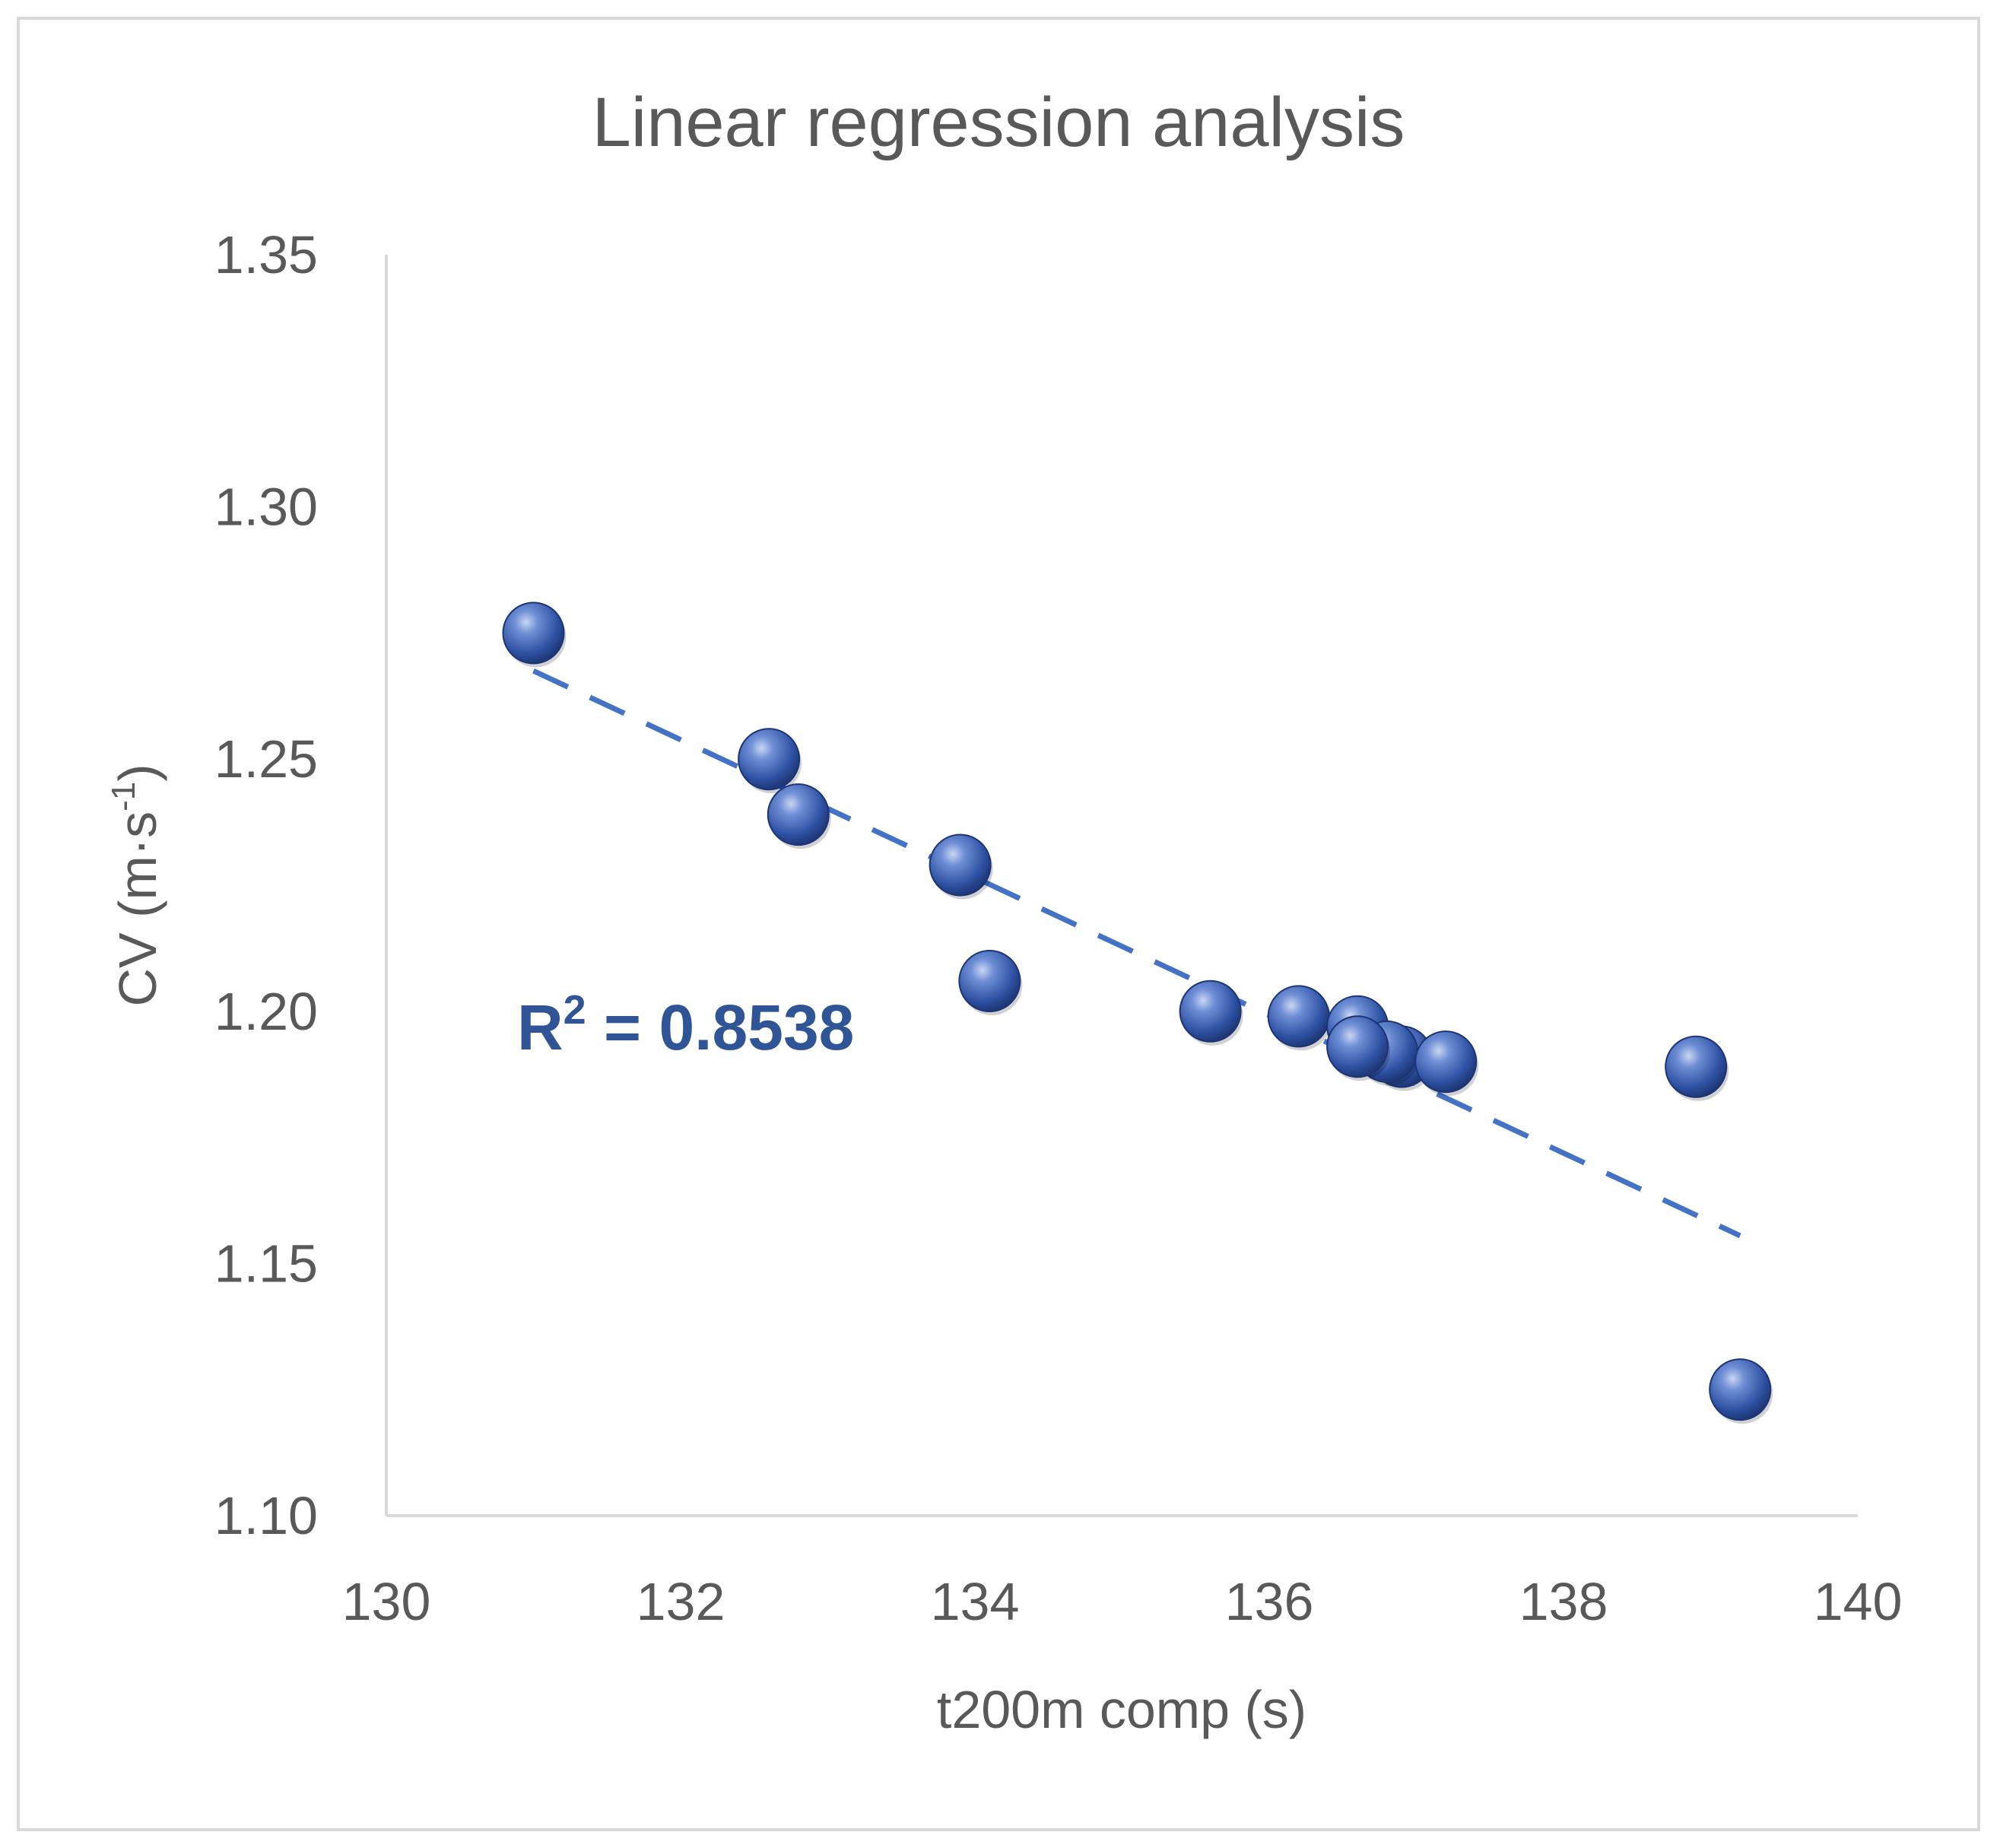 The width and height of the screenshot is (1997, 1848). I want to click on x-tick-label: 136, so click(1269, 1601).